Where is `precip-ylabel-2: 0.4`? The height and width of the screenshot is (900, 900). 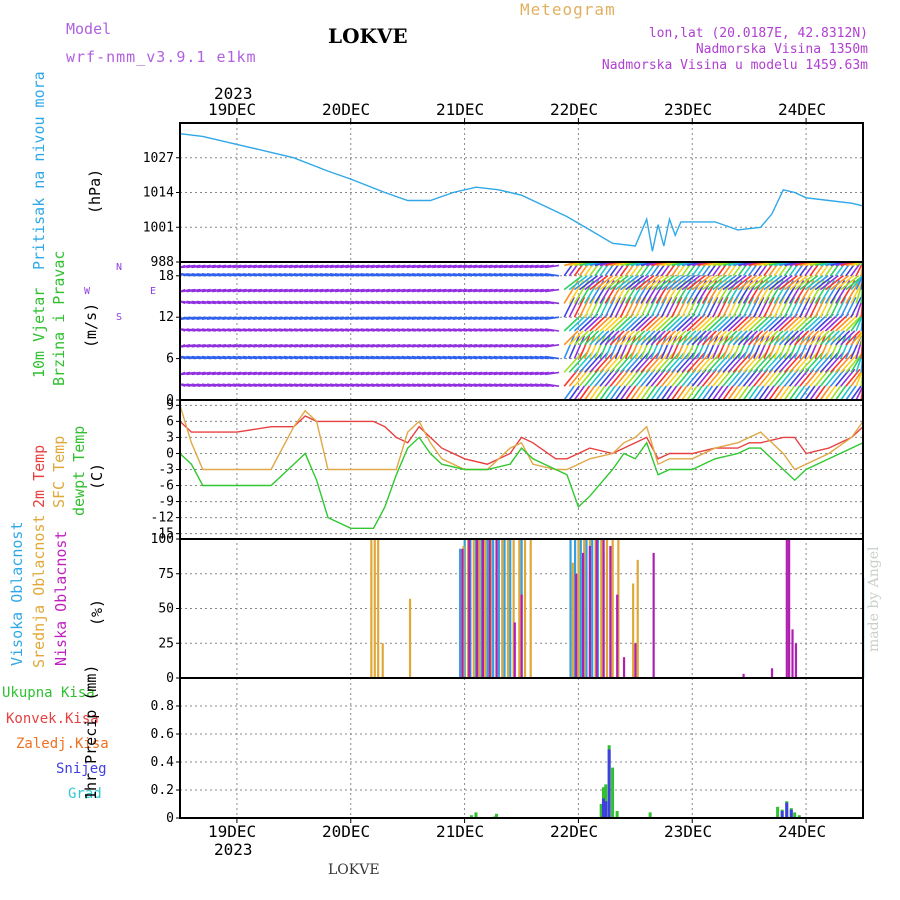 precip-ylabel-2: 0.4 is located at coordinates (163, 762).